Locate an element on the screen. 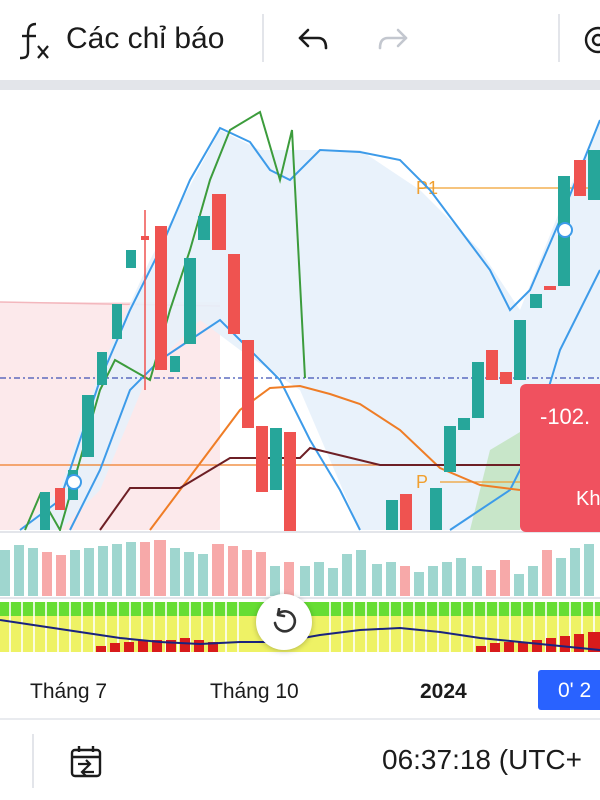 The height and width of the screenshot is (800, 600). time-axis: Tháng 7 Tháng 10 2024 0' 2 is located at coordinates (300, 689).